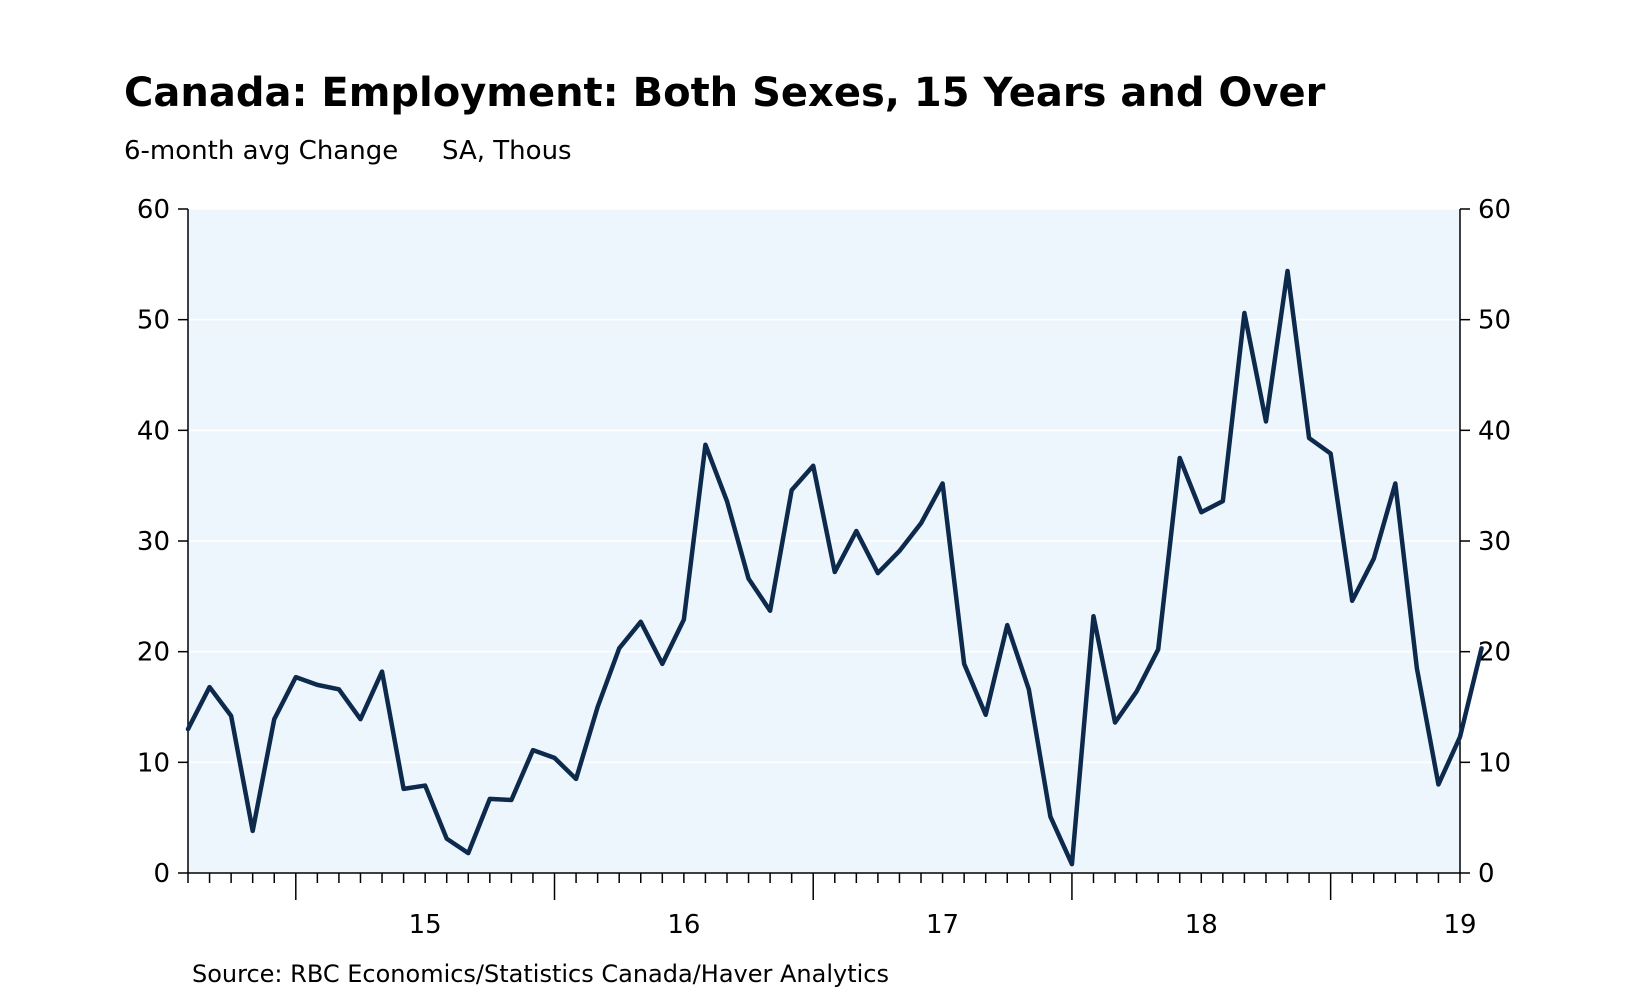 This screenshot has height=1005, width=1634. I want to click on chart-subtitle-units: 6-month avg Change, so click(261, 151).